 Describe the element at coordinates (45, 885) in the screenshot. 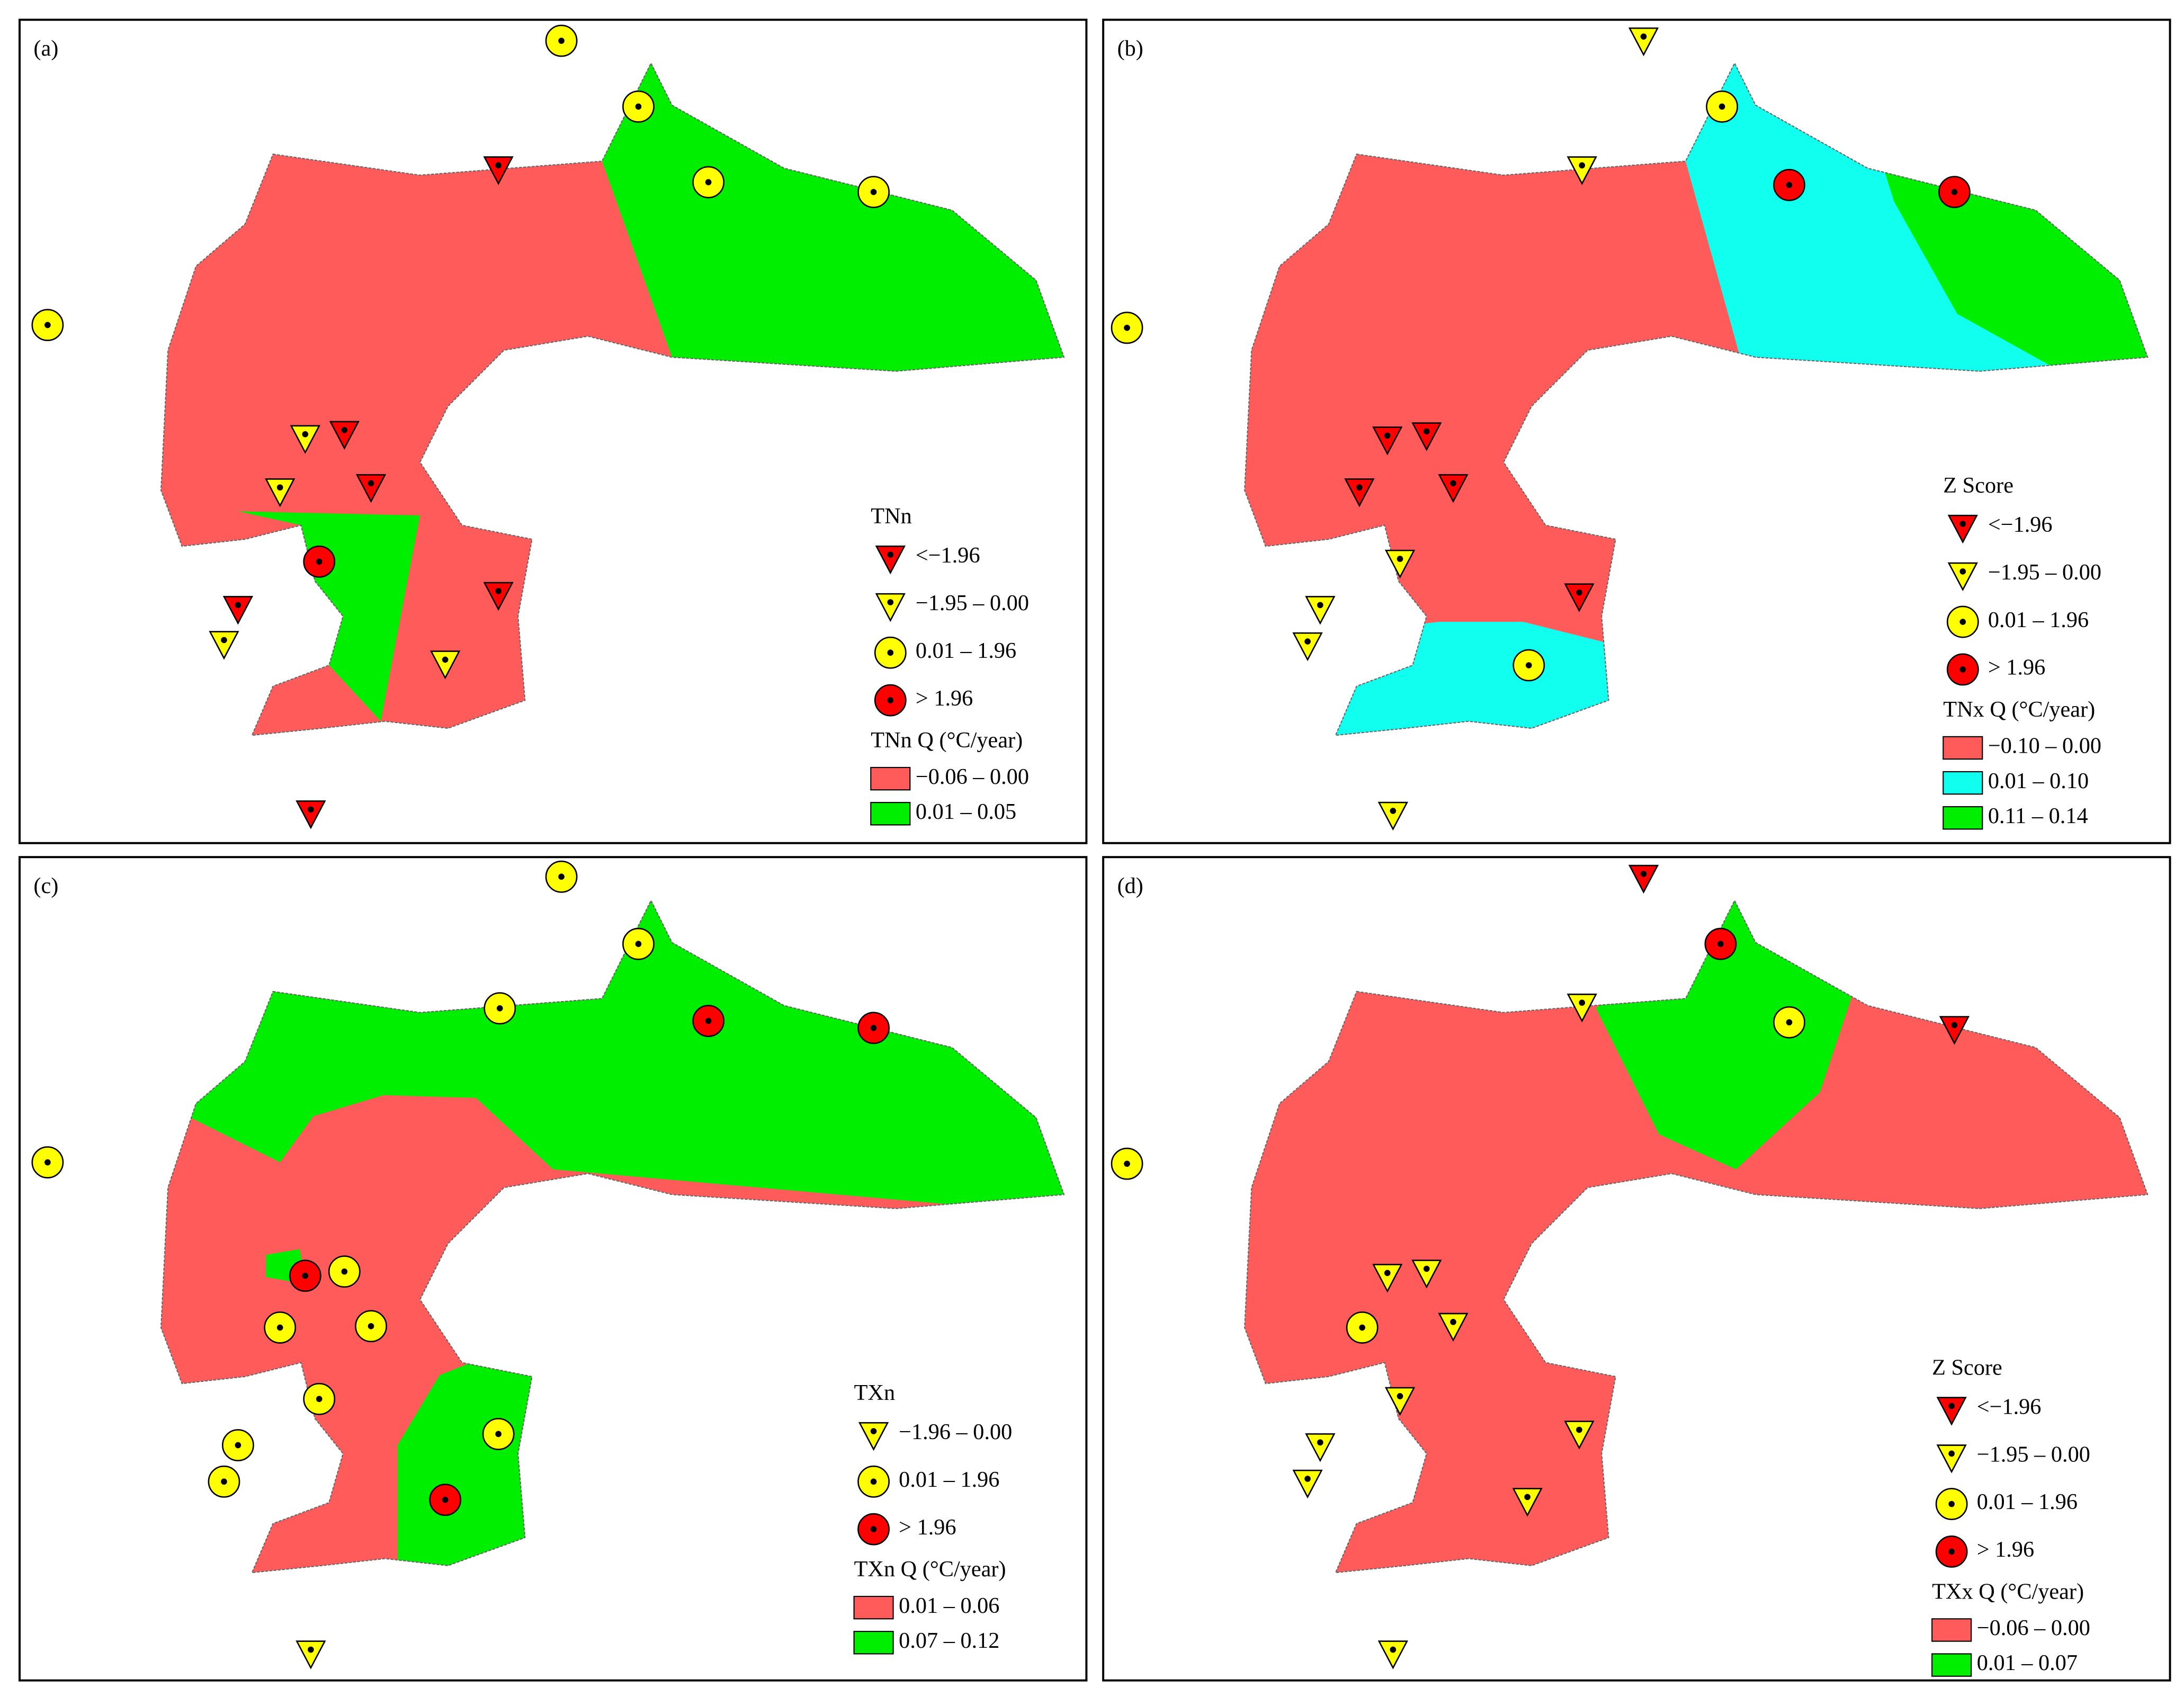

I see `panel-label: (c)` at that location.